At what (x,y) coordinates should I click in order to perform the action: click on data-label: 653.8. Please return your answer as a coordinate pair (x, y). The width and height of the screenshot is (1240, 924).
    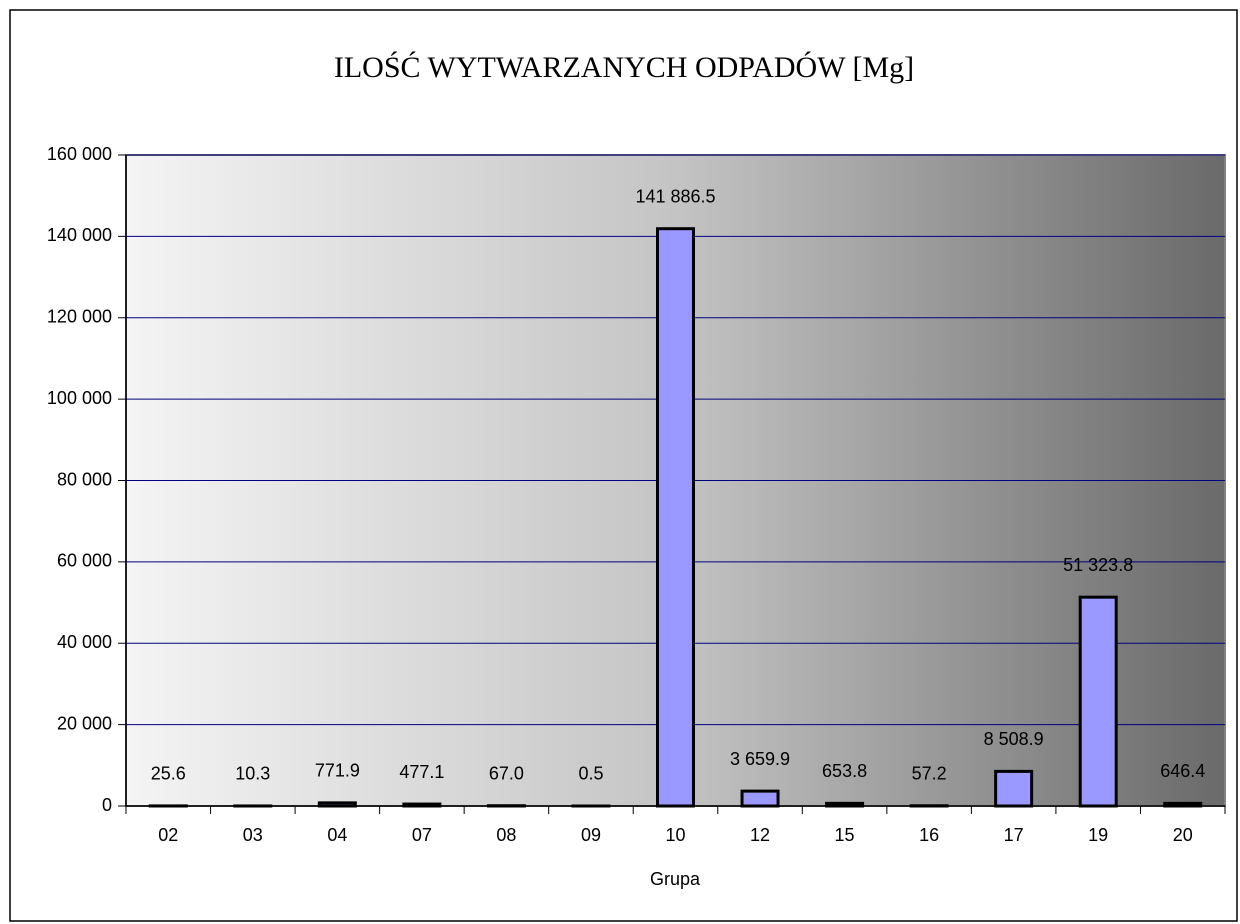
    Looking at the image, I should click on (844, 771).